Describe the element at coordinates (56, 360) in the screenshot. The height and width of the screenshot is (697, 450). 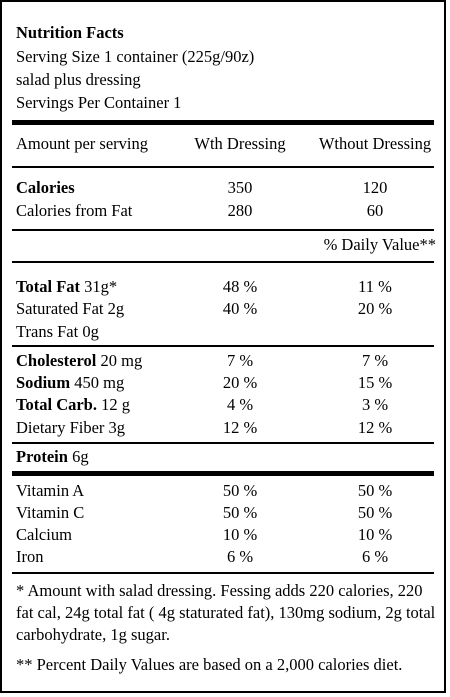
I see `cholesterol-label: Cholesterol` at that location.